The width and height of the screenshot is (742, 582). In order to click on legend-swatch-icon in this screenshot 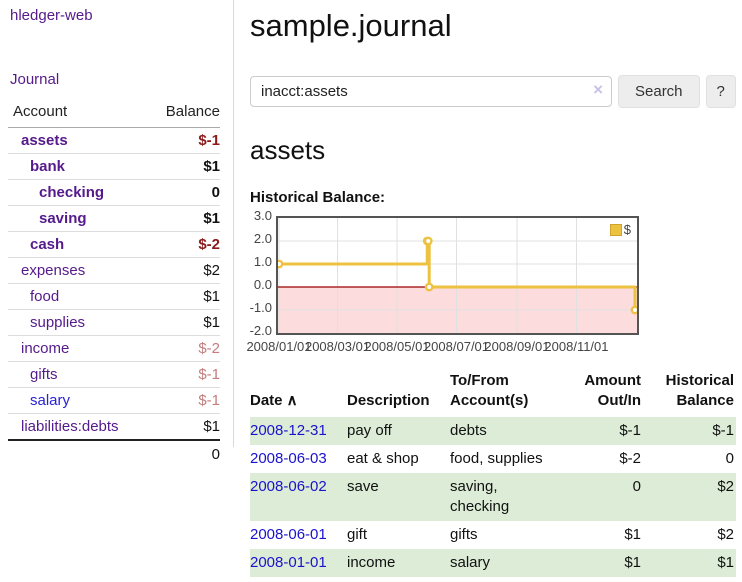, I will do `click(615, 229)`.